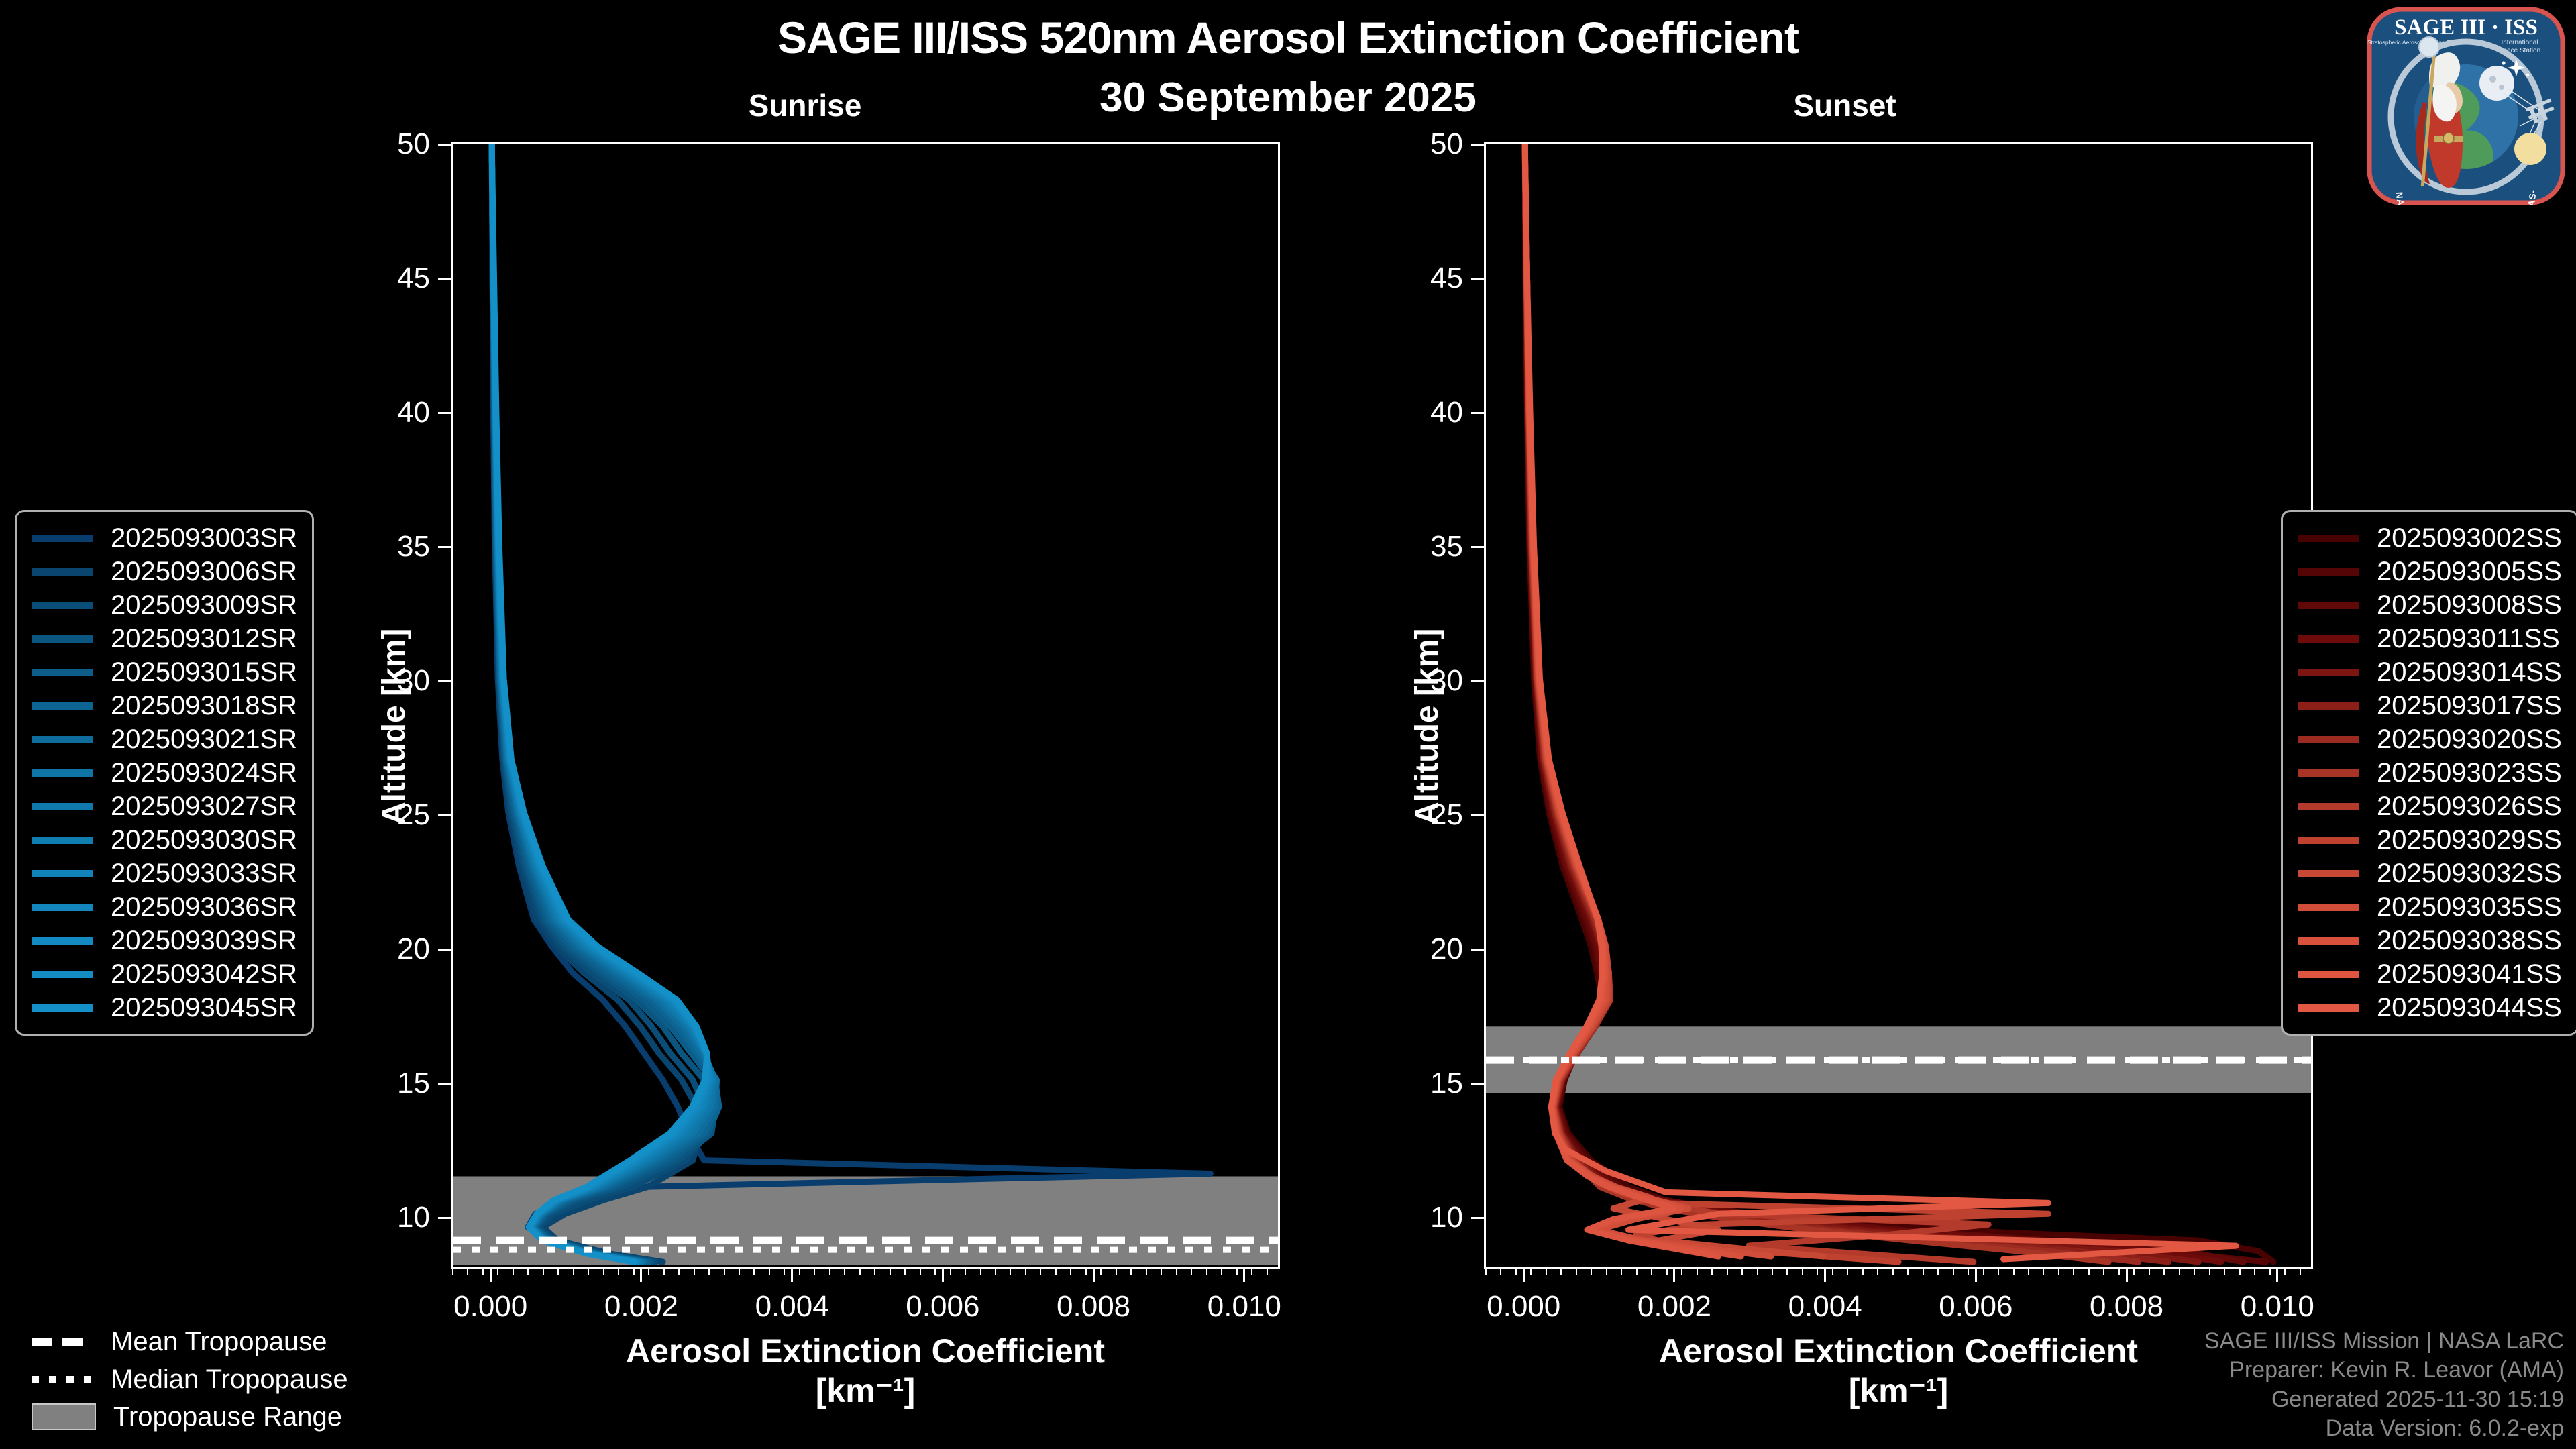  Describe the element at coordinates (1976, 1306) in the screenshot. I see `sunset-x-tick-label: 0.006` at that location.